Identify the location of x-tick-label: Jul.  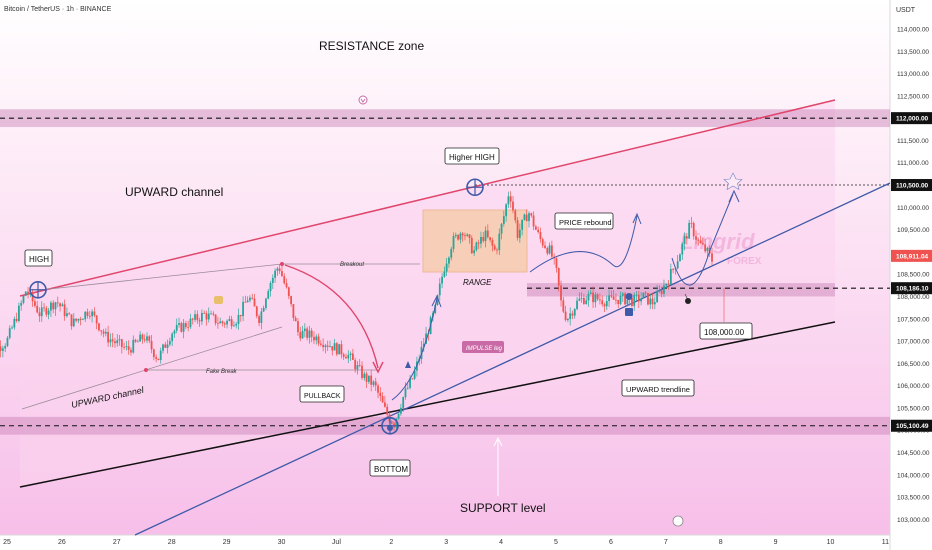
(336, 542).